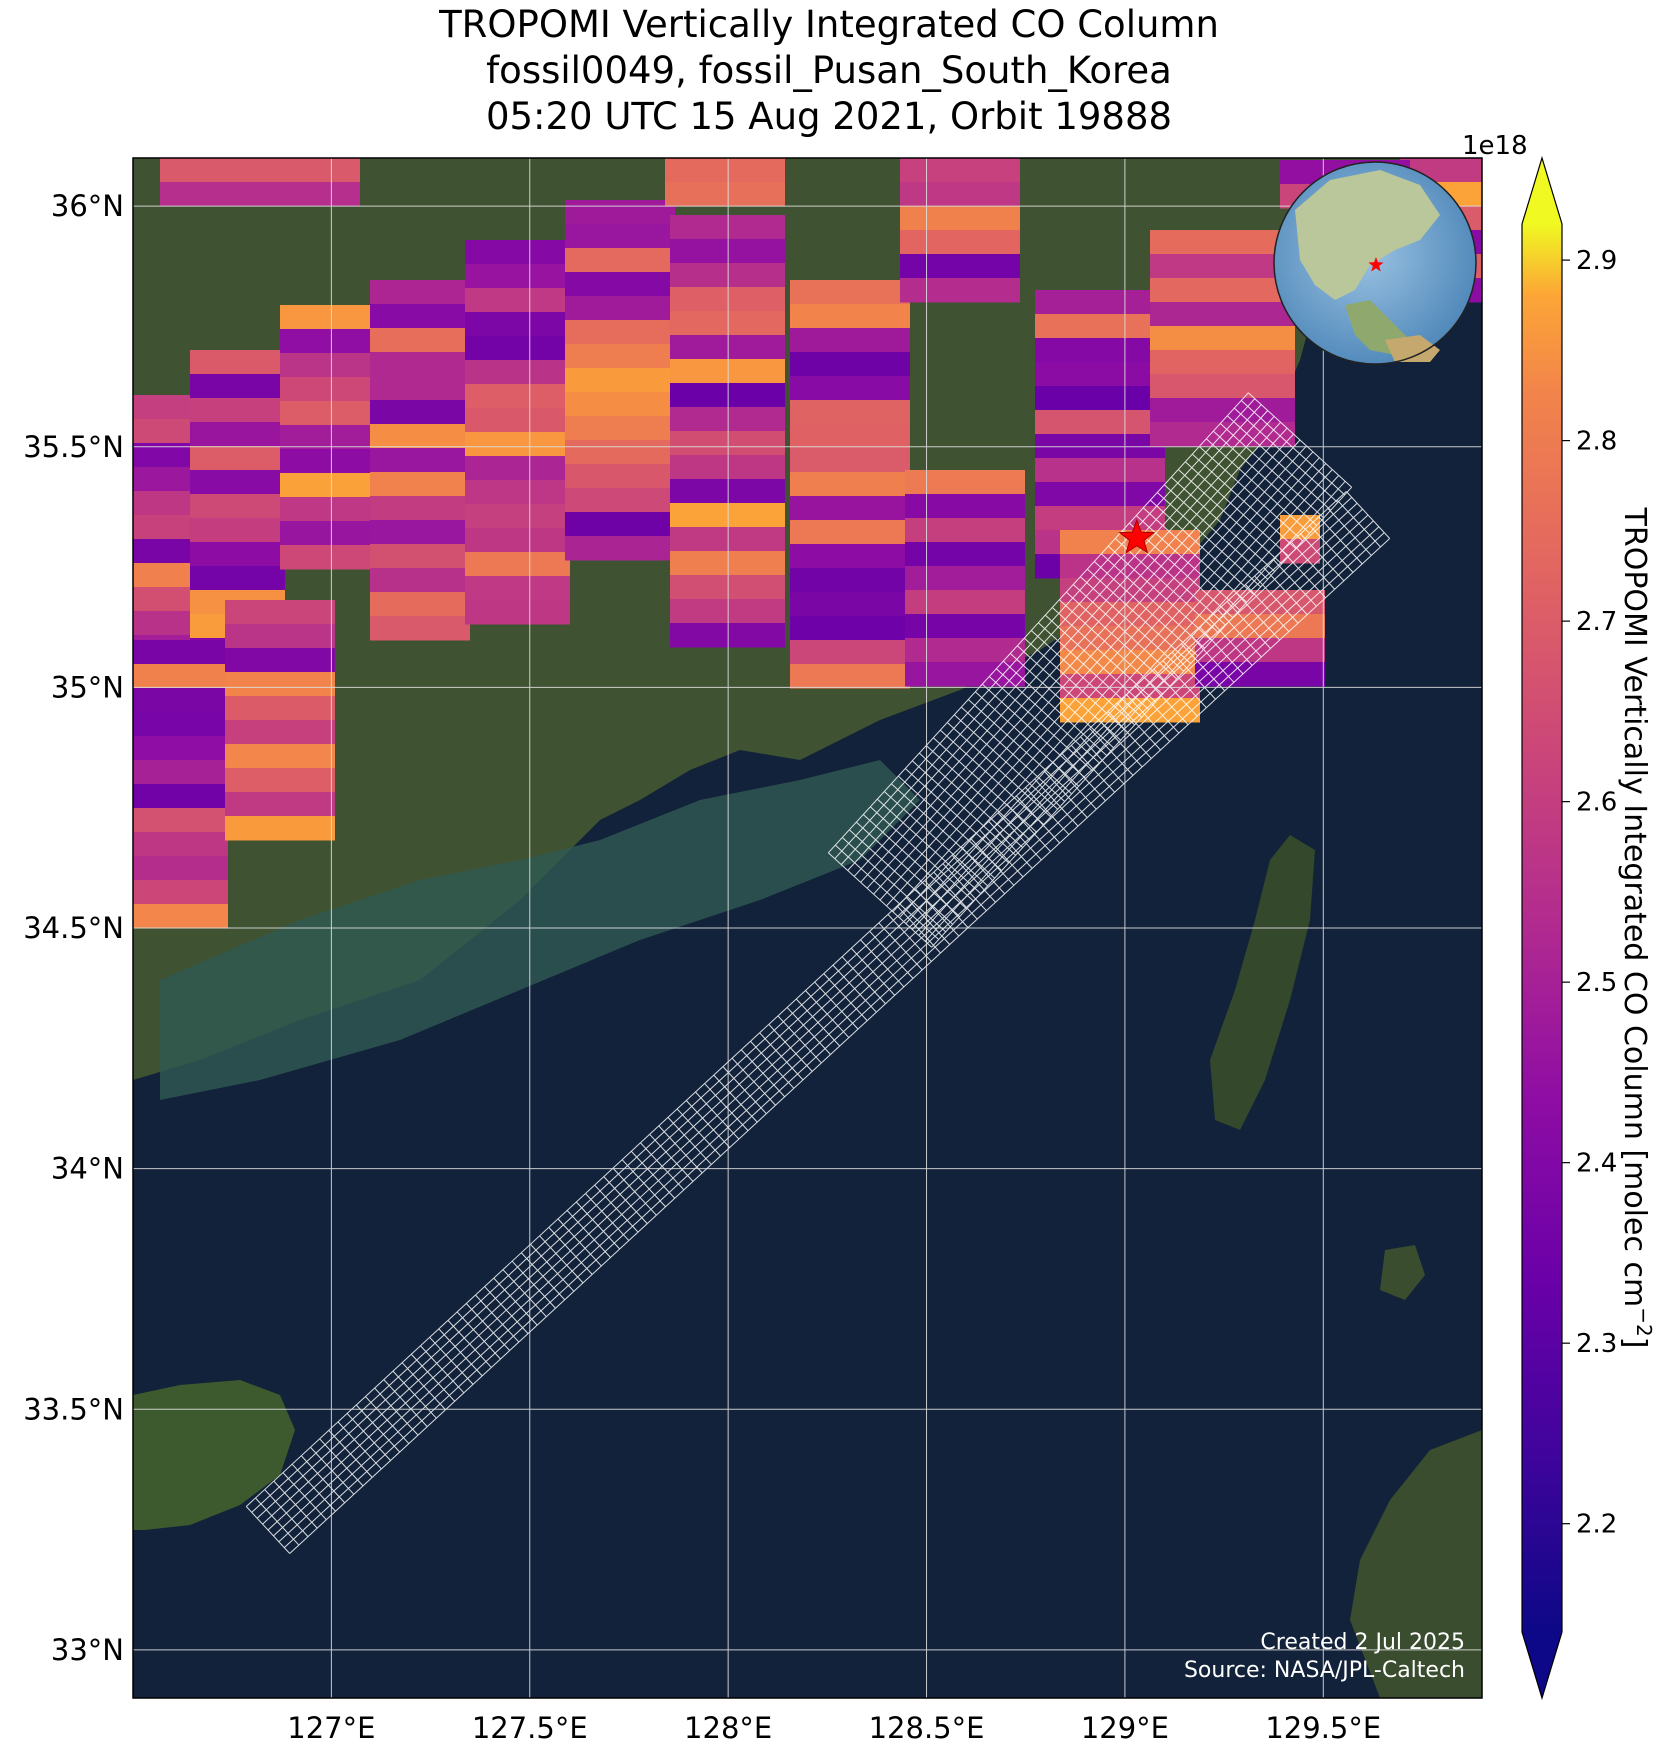 This screenshot has height=1748, width=1662. What do you see at coordinates (73, 928) in the screenshot?
I see `latitude-tick-labels: 36°N 35.5°N 35°N 34.5°N 34°N 33.5°N 33°N` at bounding box center [73, 928].